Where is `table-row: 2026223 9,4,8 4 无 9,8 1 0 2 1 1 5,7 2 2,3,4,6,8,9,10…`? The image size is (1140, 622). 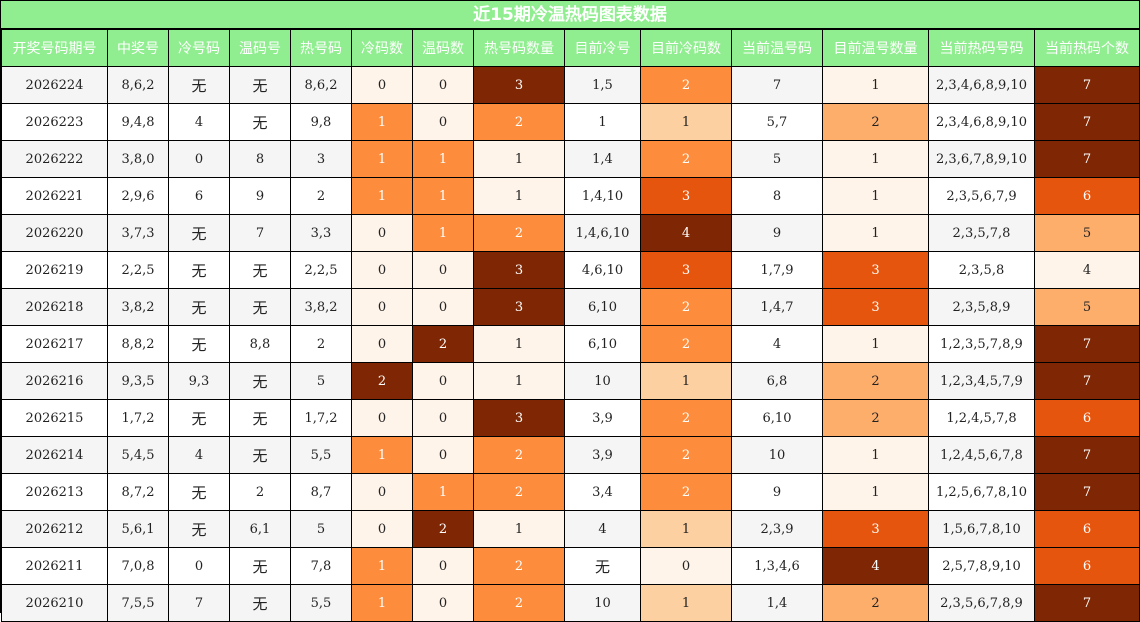
table-row: 2026223 9,4,8 4 无 9,8 1 0 2 1 1 5,7 2 2,3,4,6,8,9,10… is located at coordinates (570, 122).